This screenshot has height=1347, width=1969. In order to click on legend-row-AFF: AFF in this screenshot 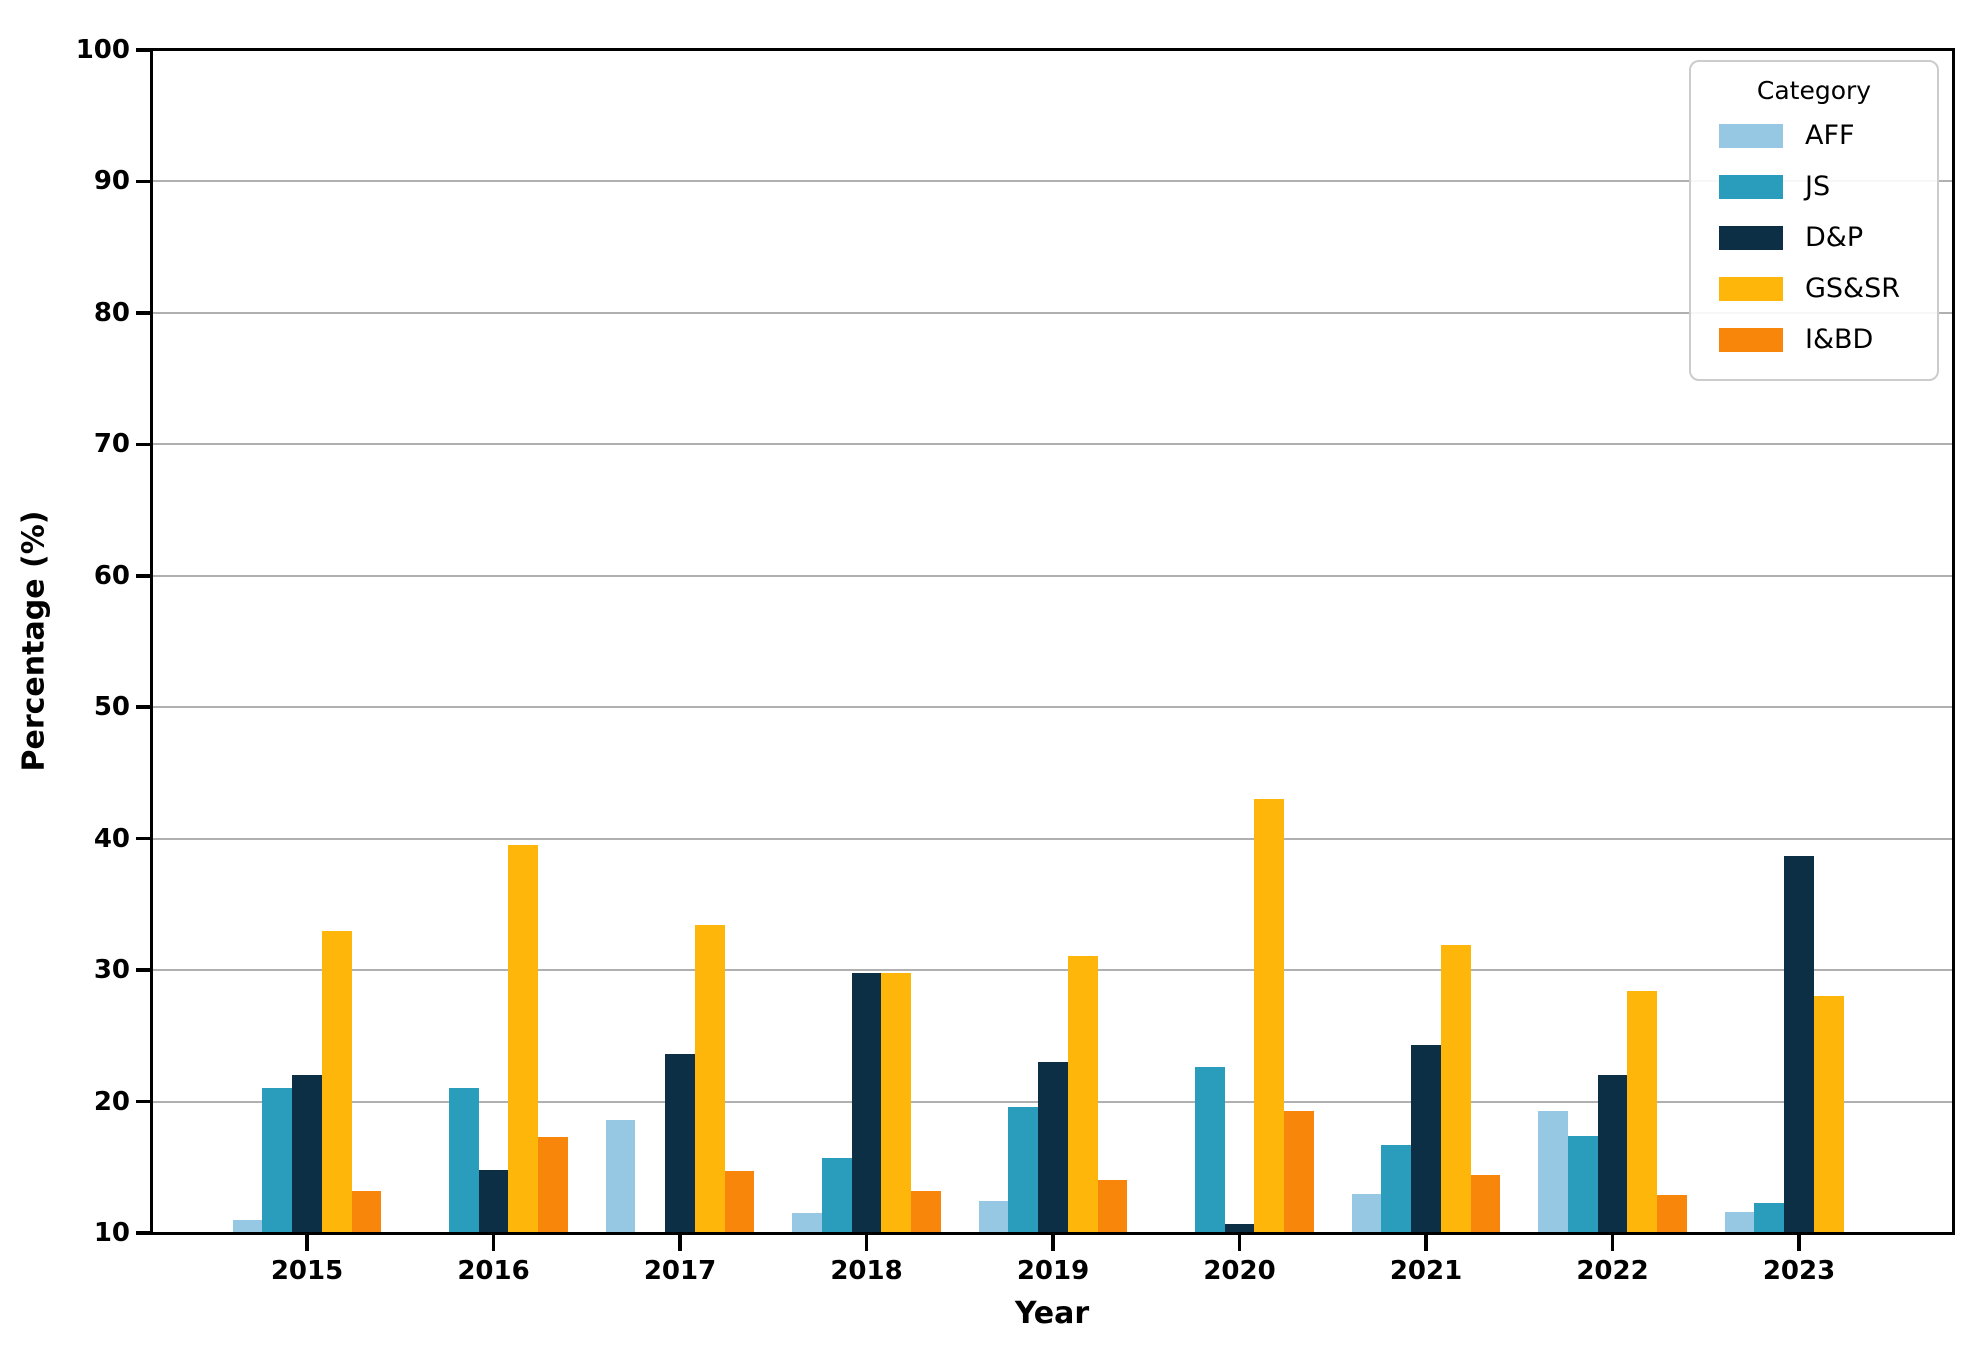, I will do `click(1814, 135)`.